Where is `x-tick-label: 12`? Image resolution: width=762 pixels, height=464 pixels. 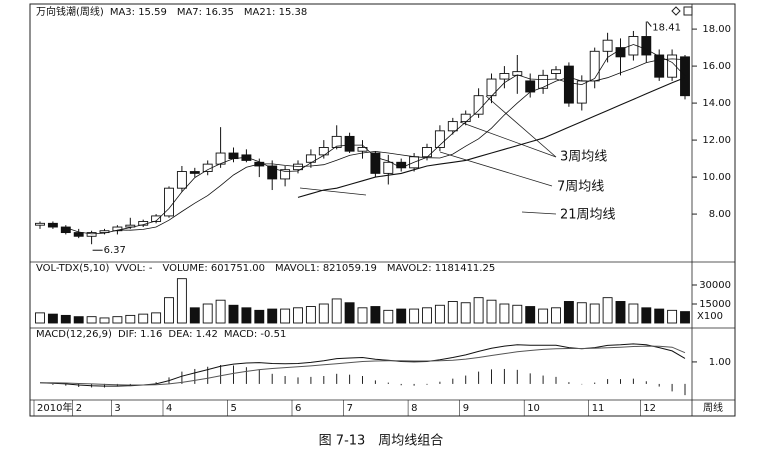
x-tick-label: 12 is located at coordinates (649, 408).